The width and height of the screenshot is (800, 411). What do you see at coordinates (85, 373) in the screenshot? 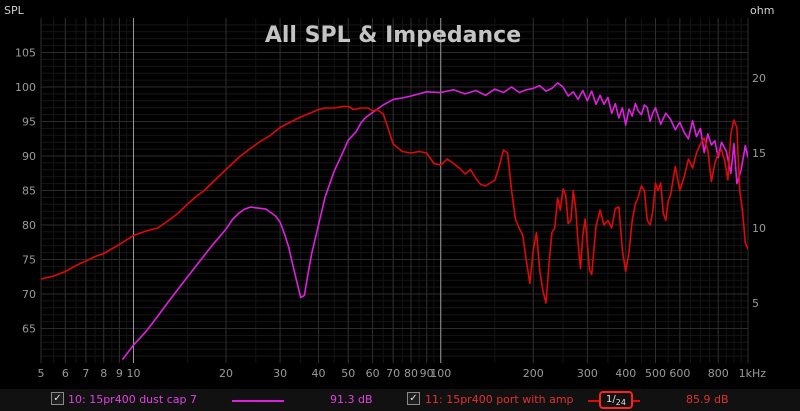
I see `x-tick-label: 7` at bounding box center [85, 373].